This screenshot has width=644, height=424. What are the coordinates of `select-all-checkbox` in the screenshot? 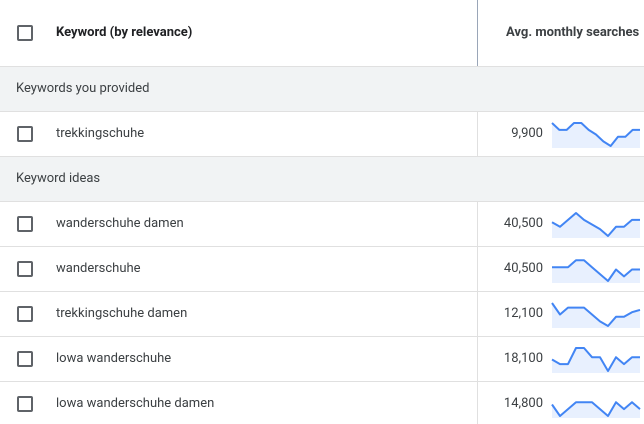 It's located at (25, 33).